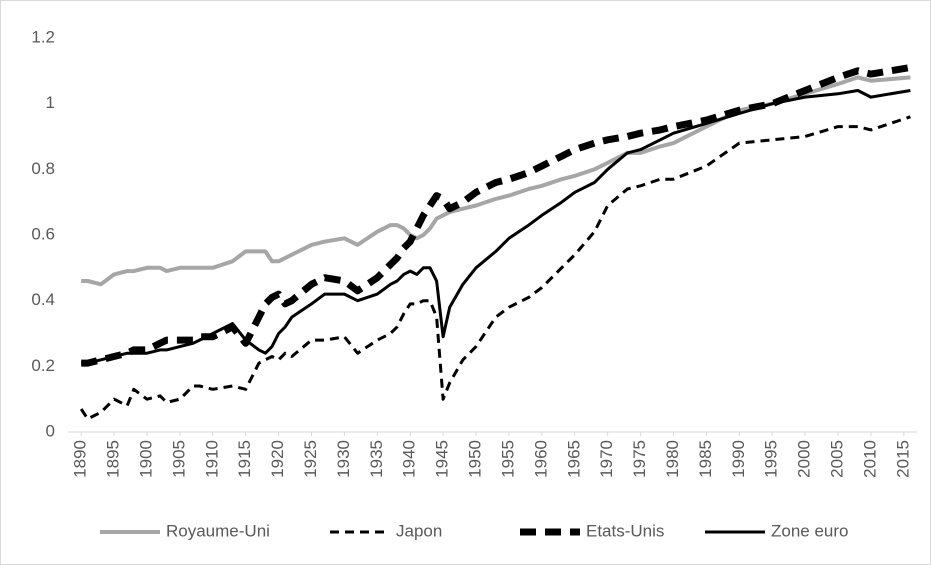 This screenshot has width=931, height=565. I want to click on x-tick-label: 2015, so click(902, 459).